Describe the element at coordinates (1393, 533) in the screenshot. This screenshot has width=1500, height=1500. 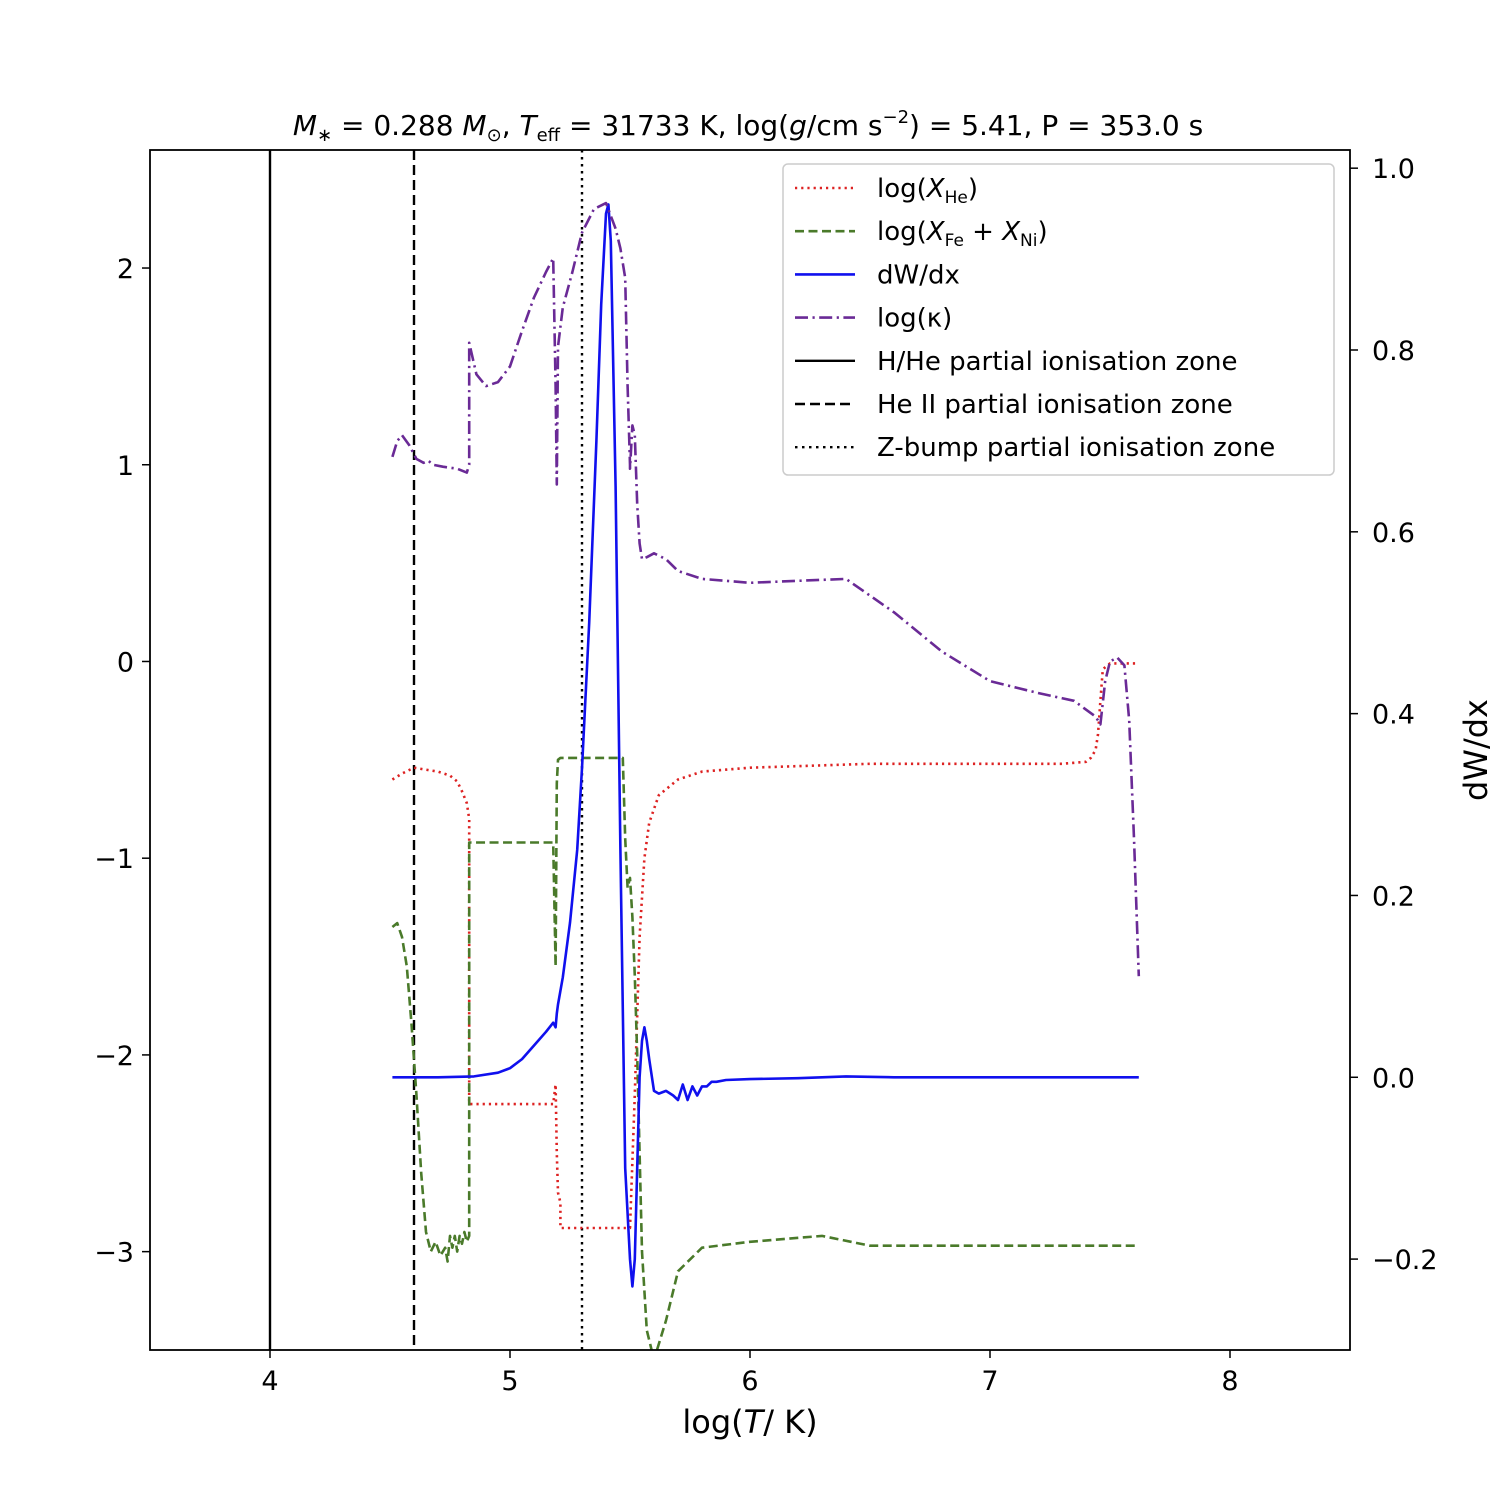
I see `right-y-tick-label: 0.6` at that location.